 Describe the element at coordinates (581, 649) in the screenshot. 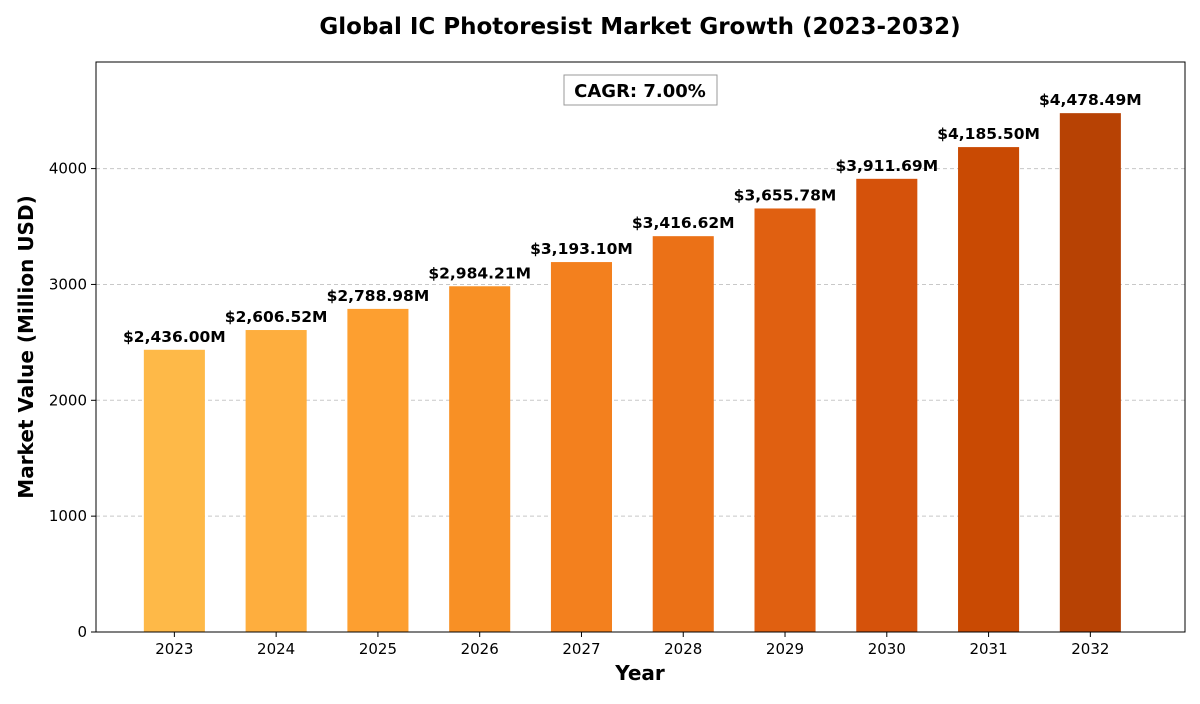

I see `x-tick-label-2027: 2027` at that location.